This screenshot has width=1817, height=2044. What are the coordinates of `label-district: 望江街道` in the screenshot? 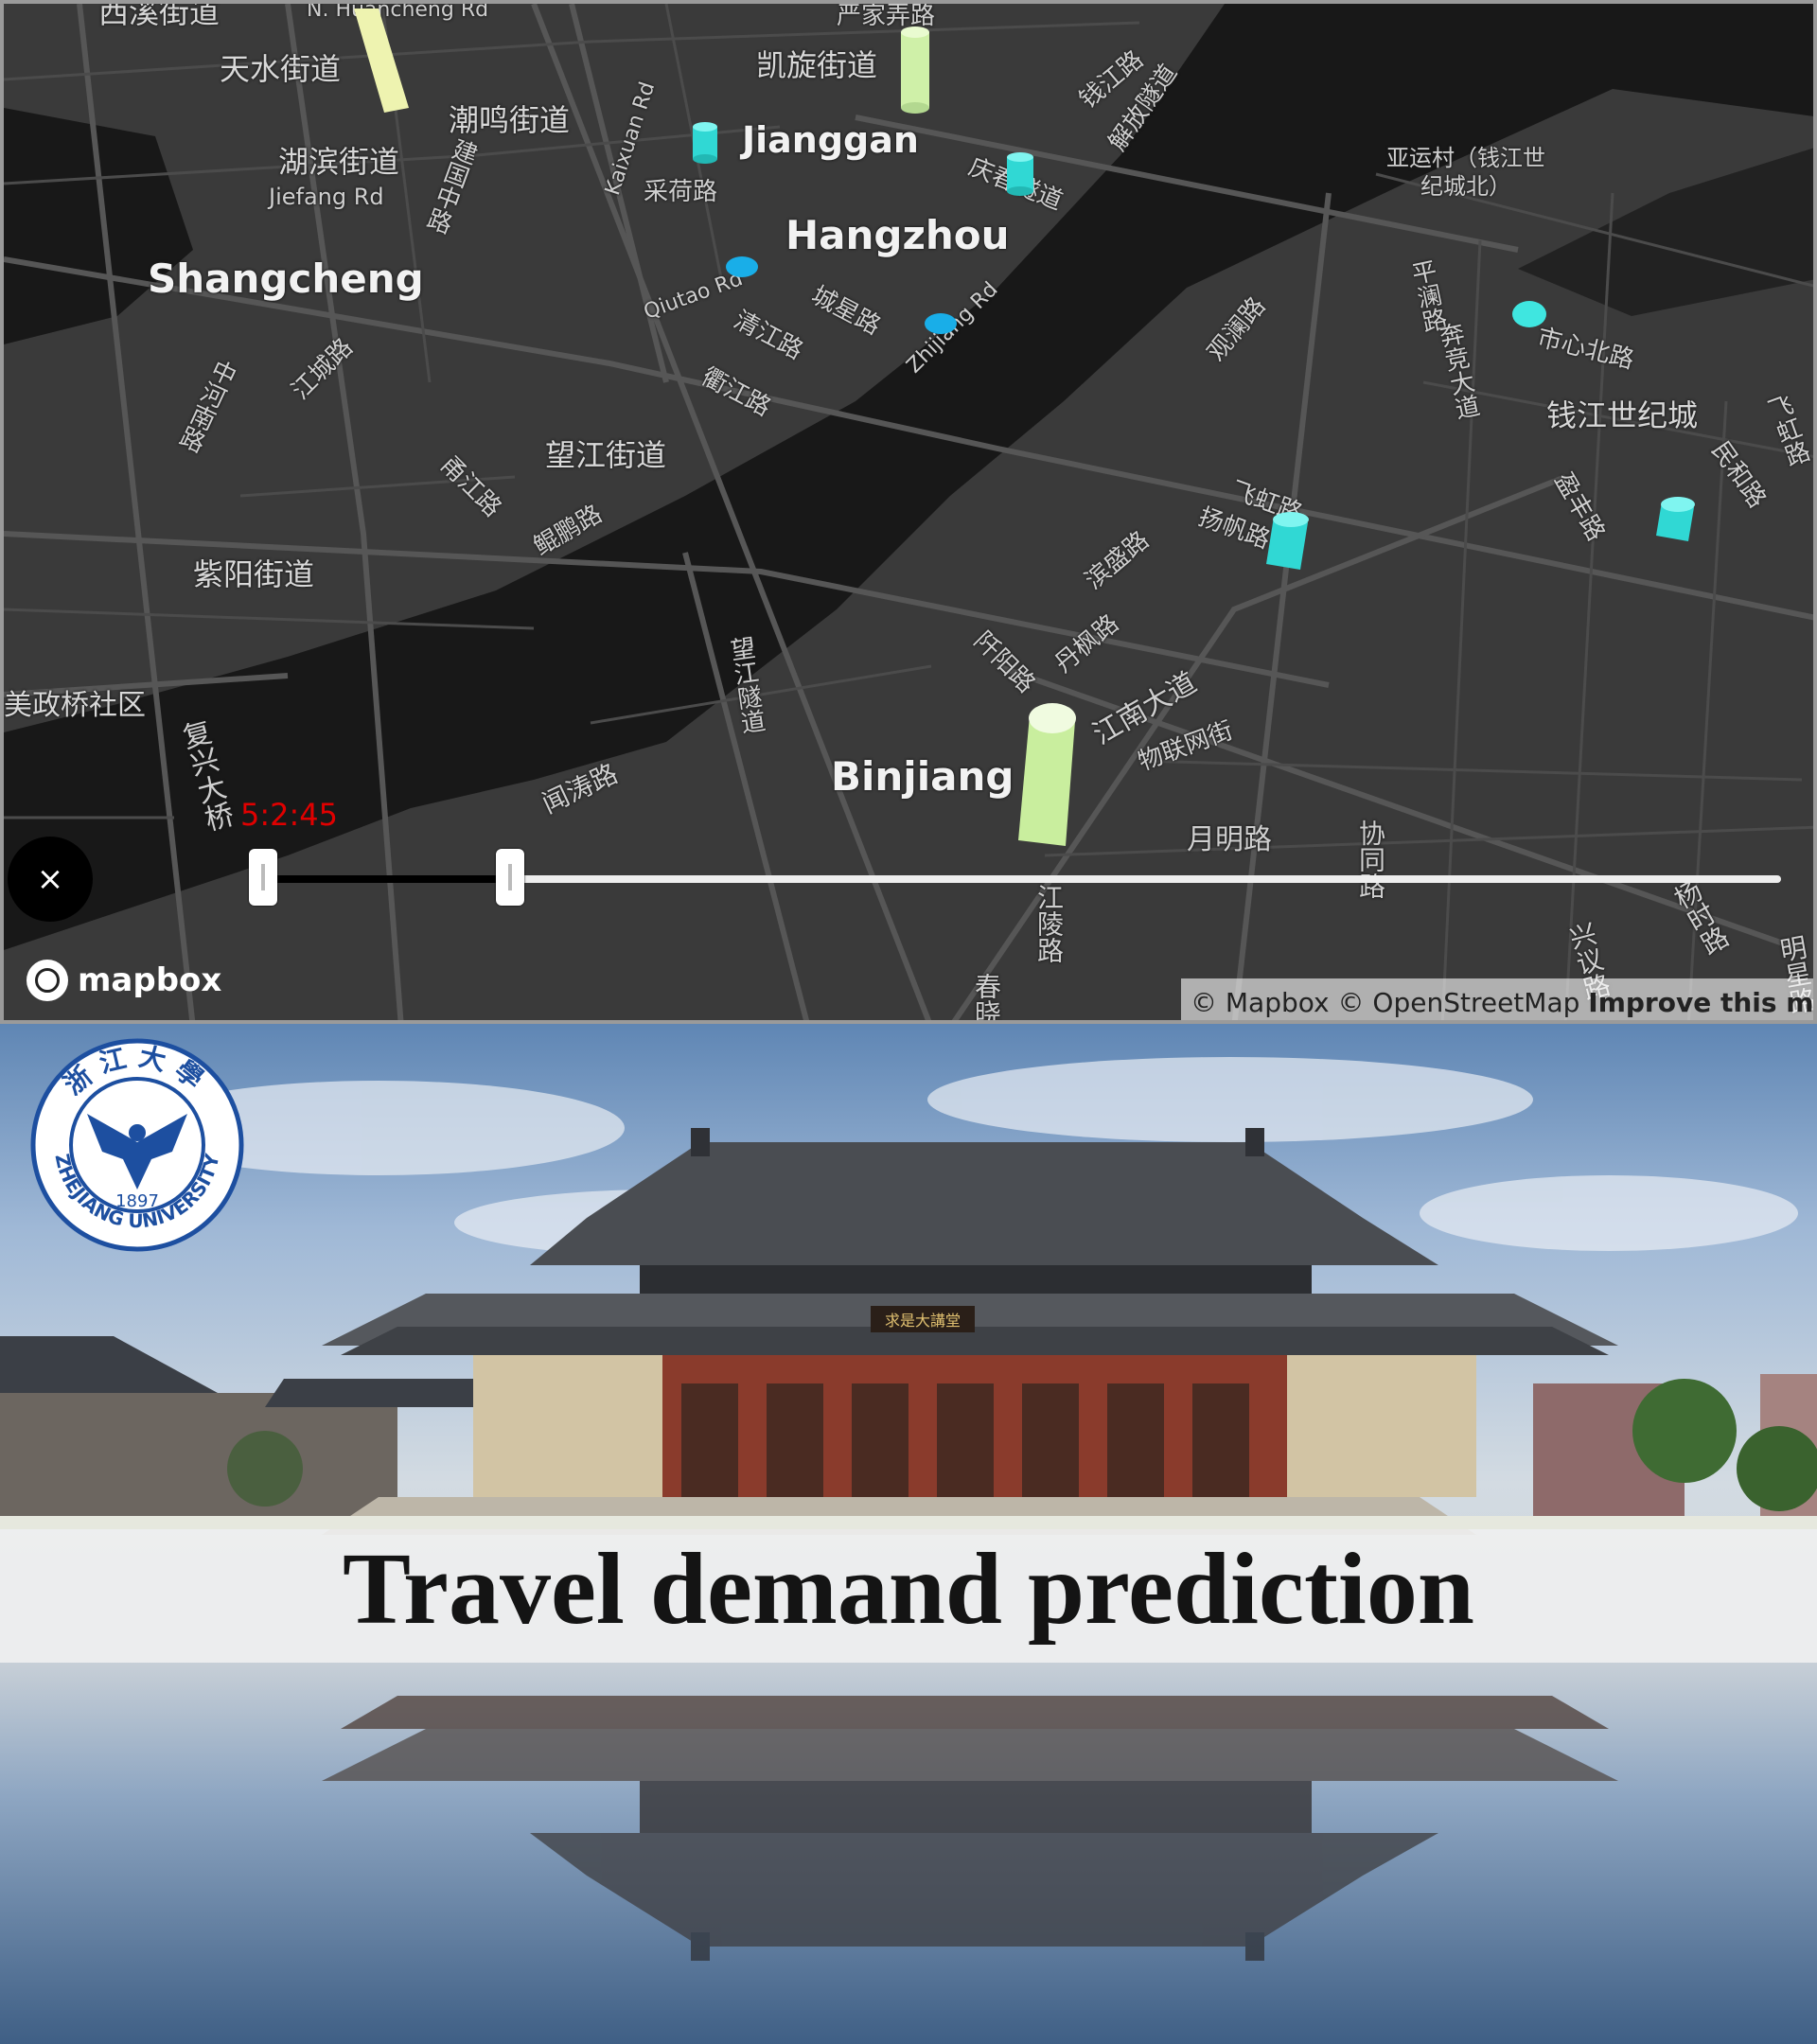 It's located at (606, 455).